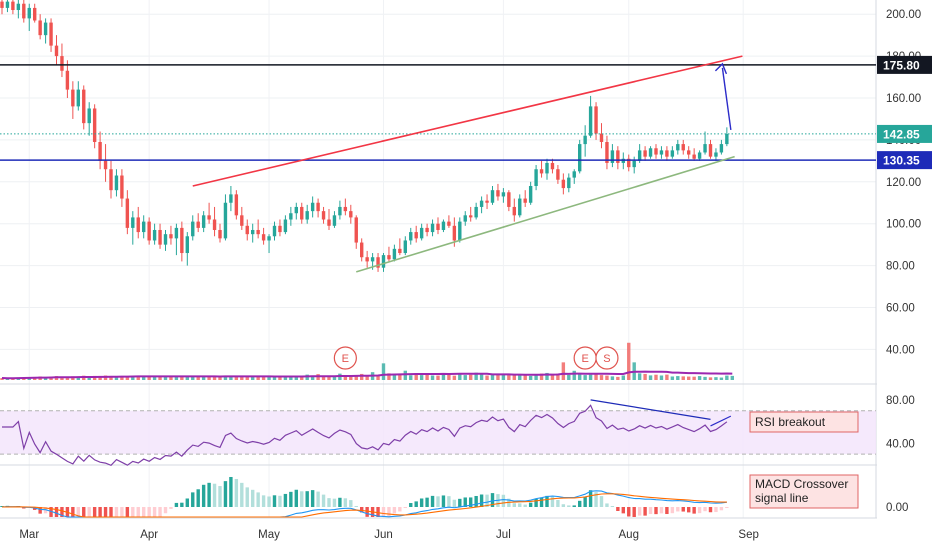  I want to click on price-label-box, so click(904, 64).